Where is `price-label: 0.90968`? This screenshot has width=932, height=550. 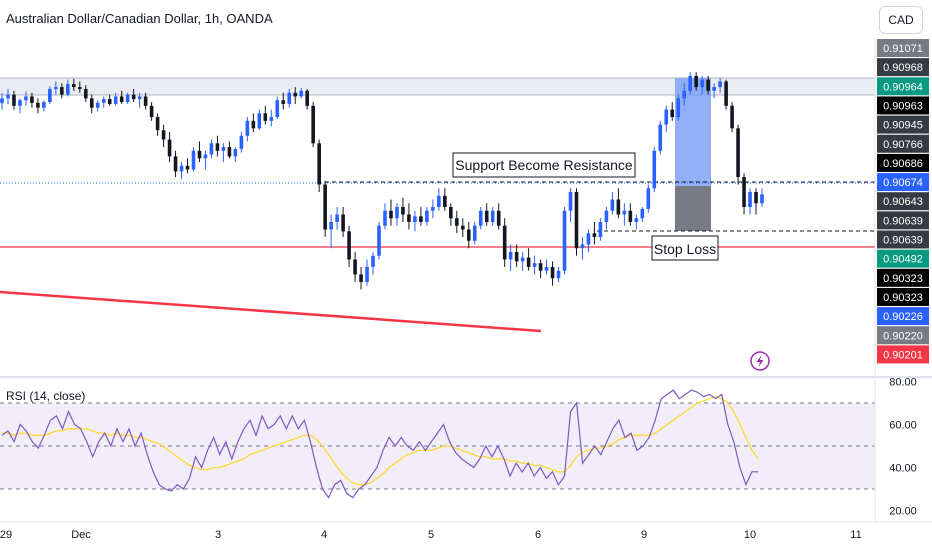 price-label: 0.90968 is located at coordinates (903, 68).